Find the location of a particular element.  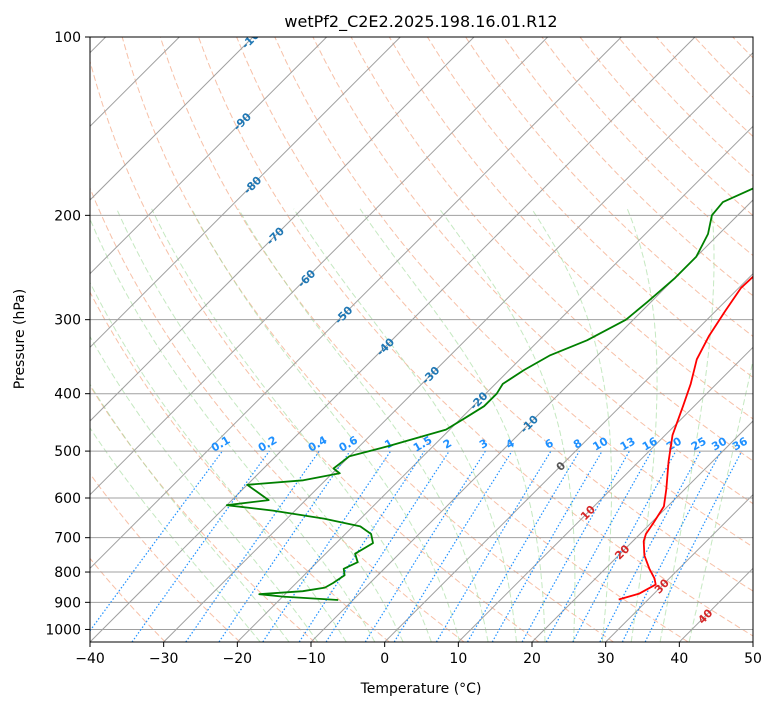

x-tick-label: 50 is located at coordinates (753, 659).